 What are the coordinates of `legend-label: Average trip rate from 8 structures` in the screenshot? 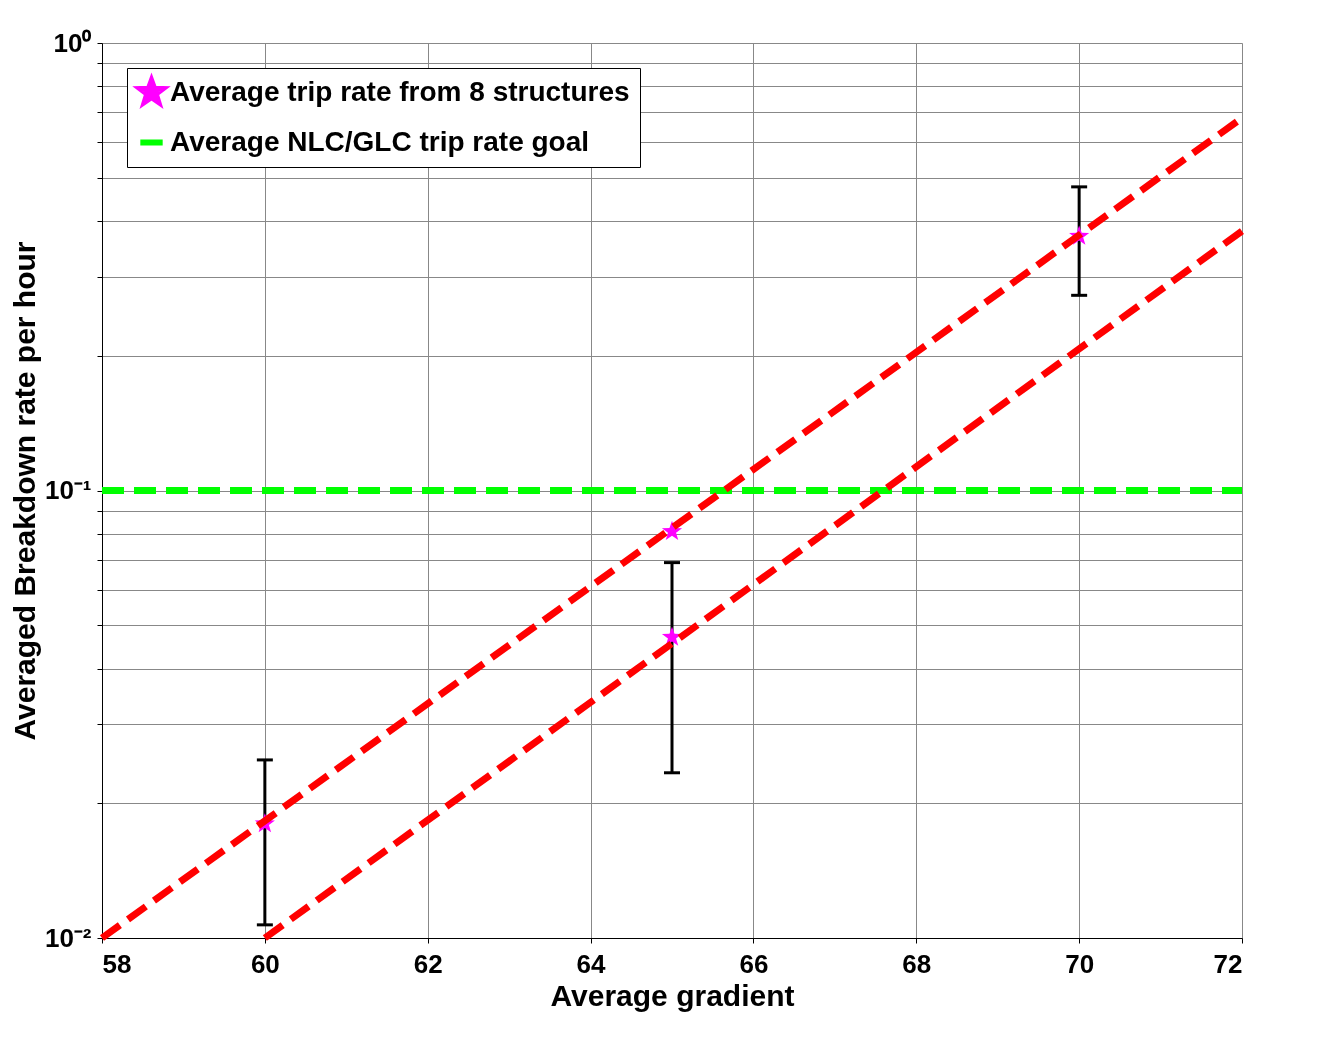 It's located at (400, 91).